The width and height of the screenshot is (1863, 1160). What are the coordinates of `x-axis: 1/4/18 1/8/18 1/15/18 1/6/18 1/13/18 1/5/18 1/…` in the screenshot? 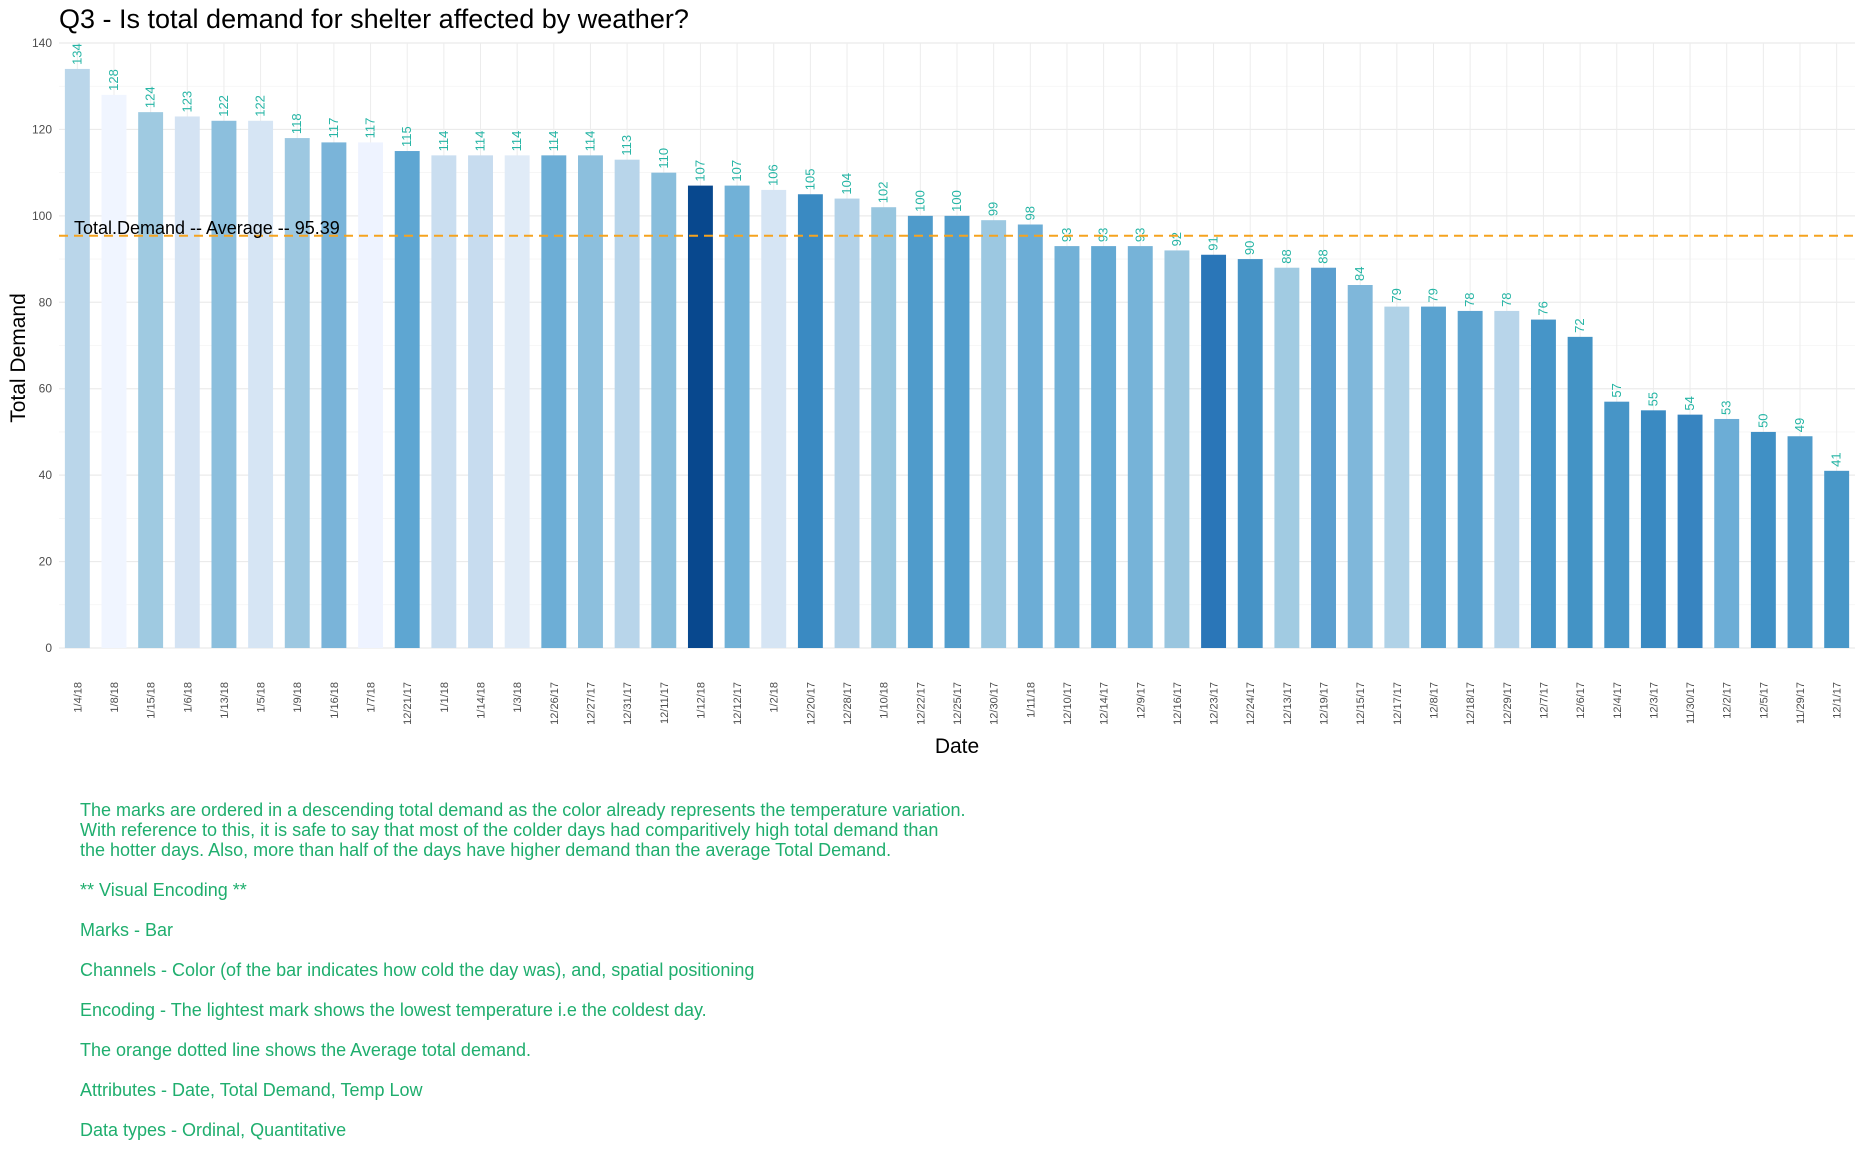 It's located at (957, 703).